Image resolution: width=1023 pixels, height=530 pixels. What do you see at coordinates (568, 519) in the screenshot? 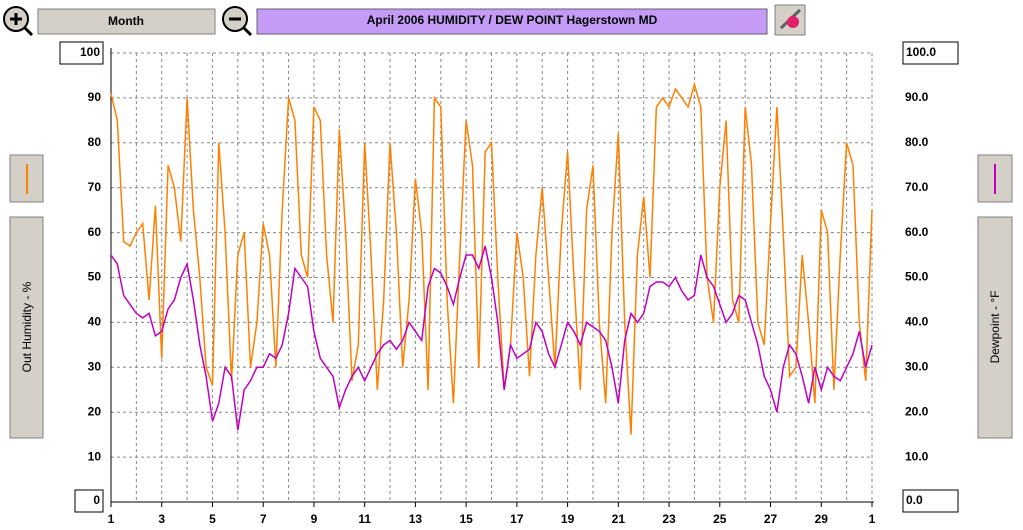
I see `x-tick-label: 19` at bounding box center [568, 519].